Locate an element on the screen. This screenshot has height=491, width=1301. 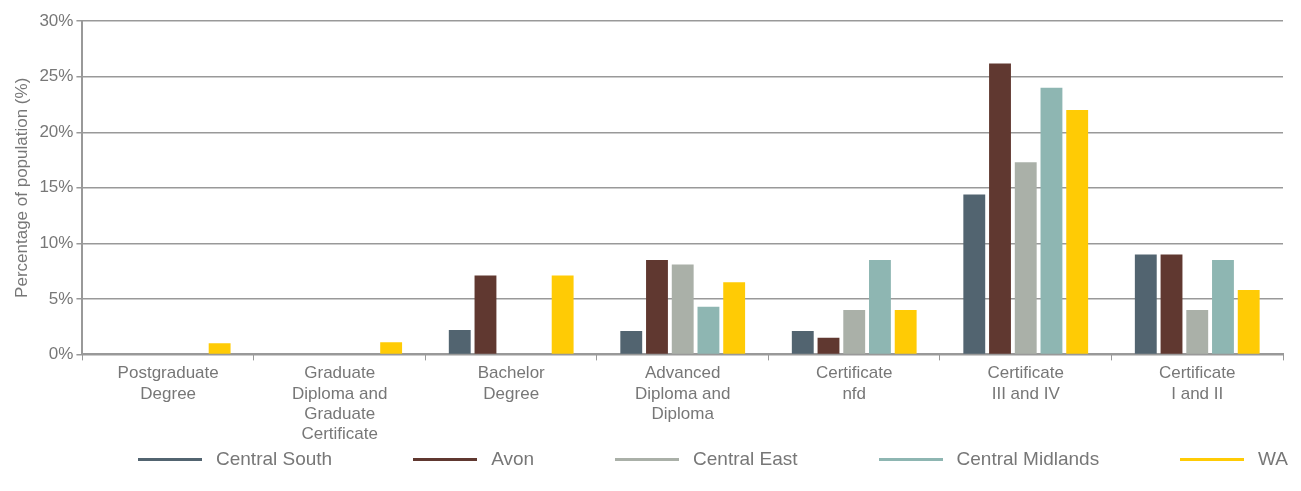
x-tick-label: Certificate nfd is located at coordinates (854, 383).